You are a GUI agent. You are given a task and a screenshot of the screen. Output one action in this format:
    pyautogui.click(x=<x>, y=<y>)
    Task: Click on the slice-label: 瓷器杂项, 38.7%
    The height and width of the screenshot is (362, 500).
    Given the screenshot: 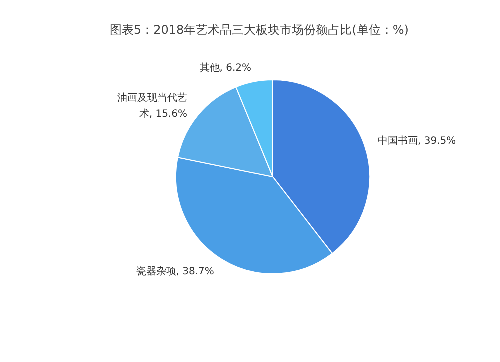 What is the action you would take?
    pyautogui.click(x=175, y=271)
    